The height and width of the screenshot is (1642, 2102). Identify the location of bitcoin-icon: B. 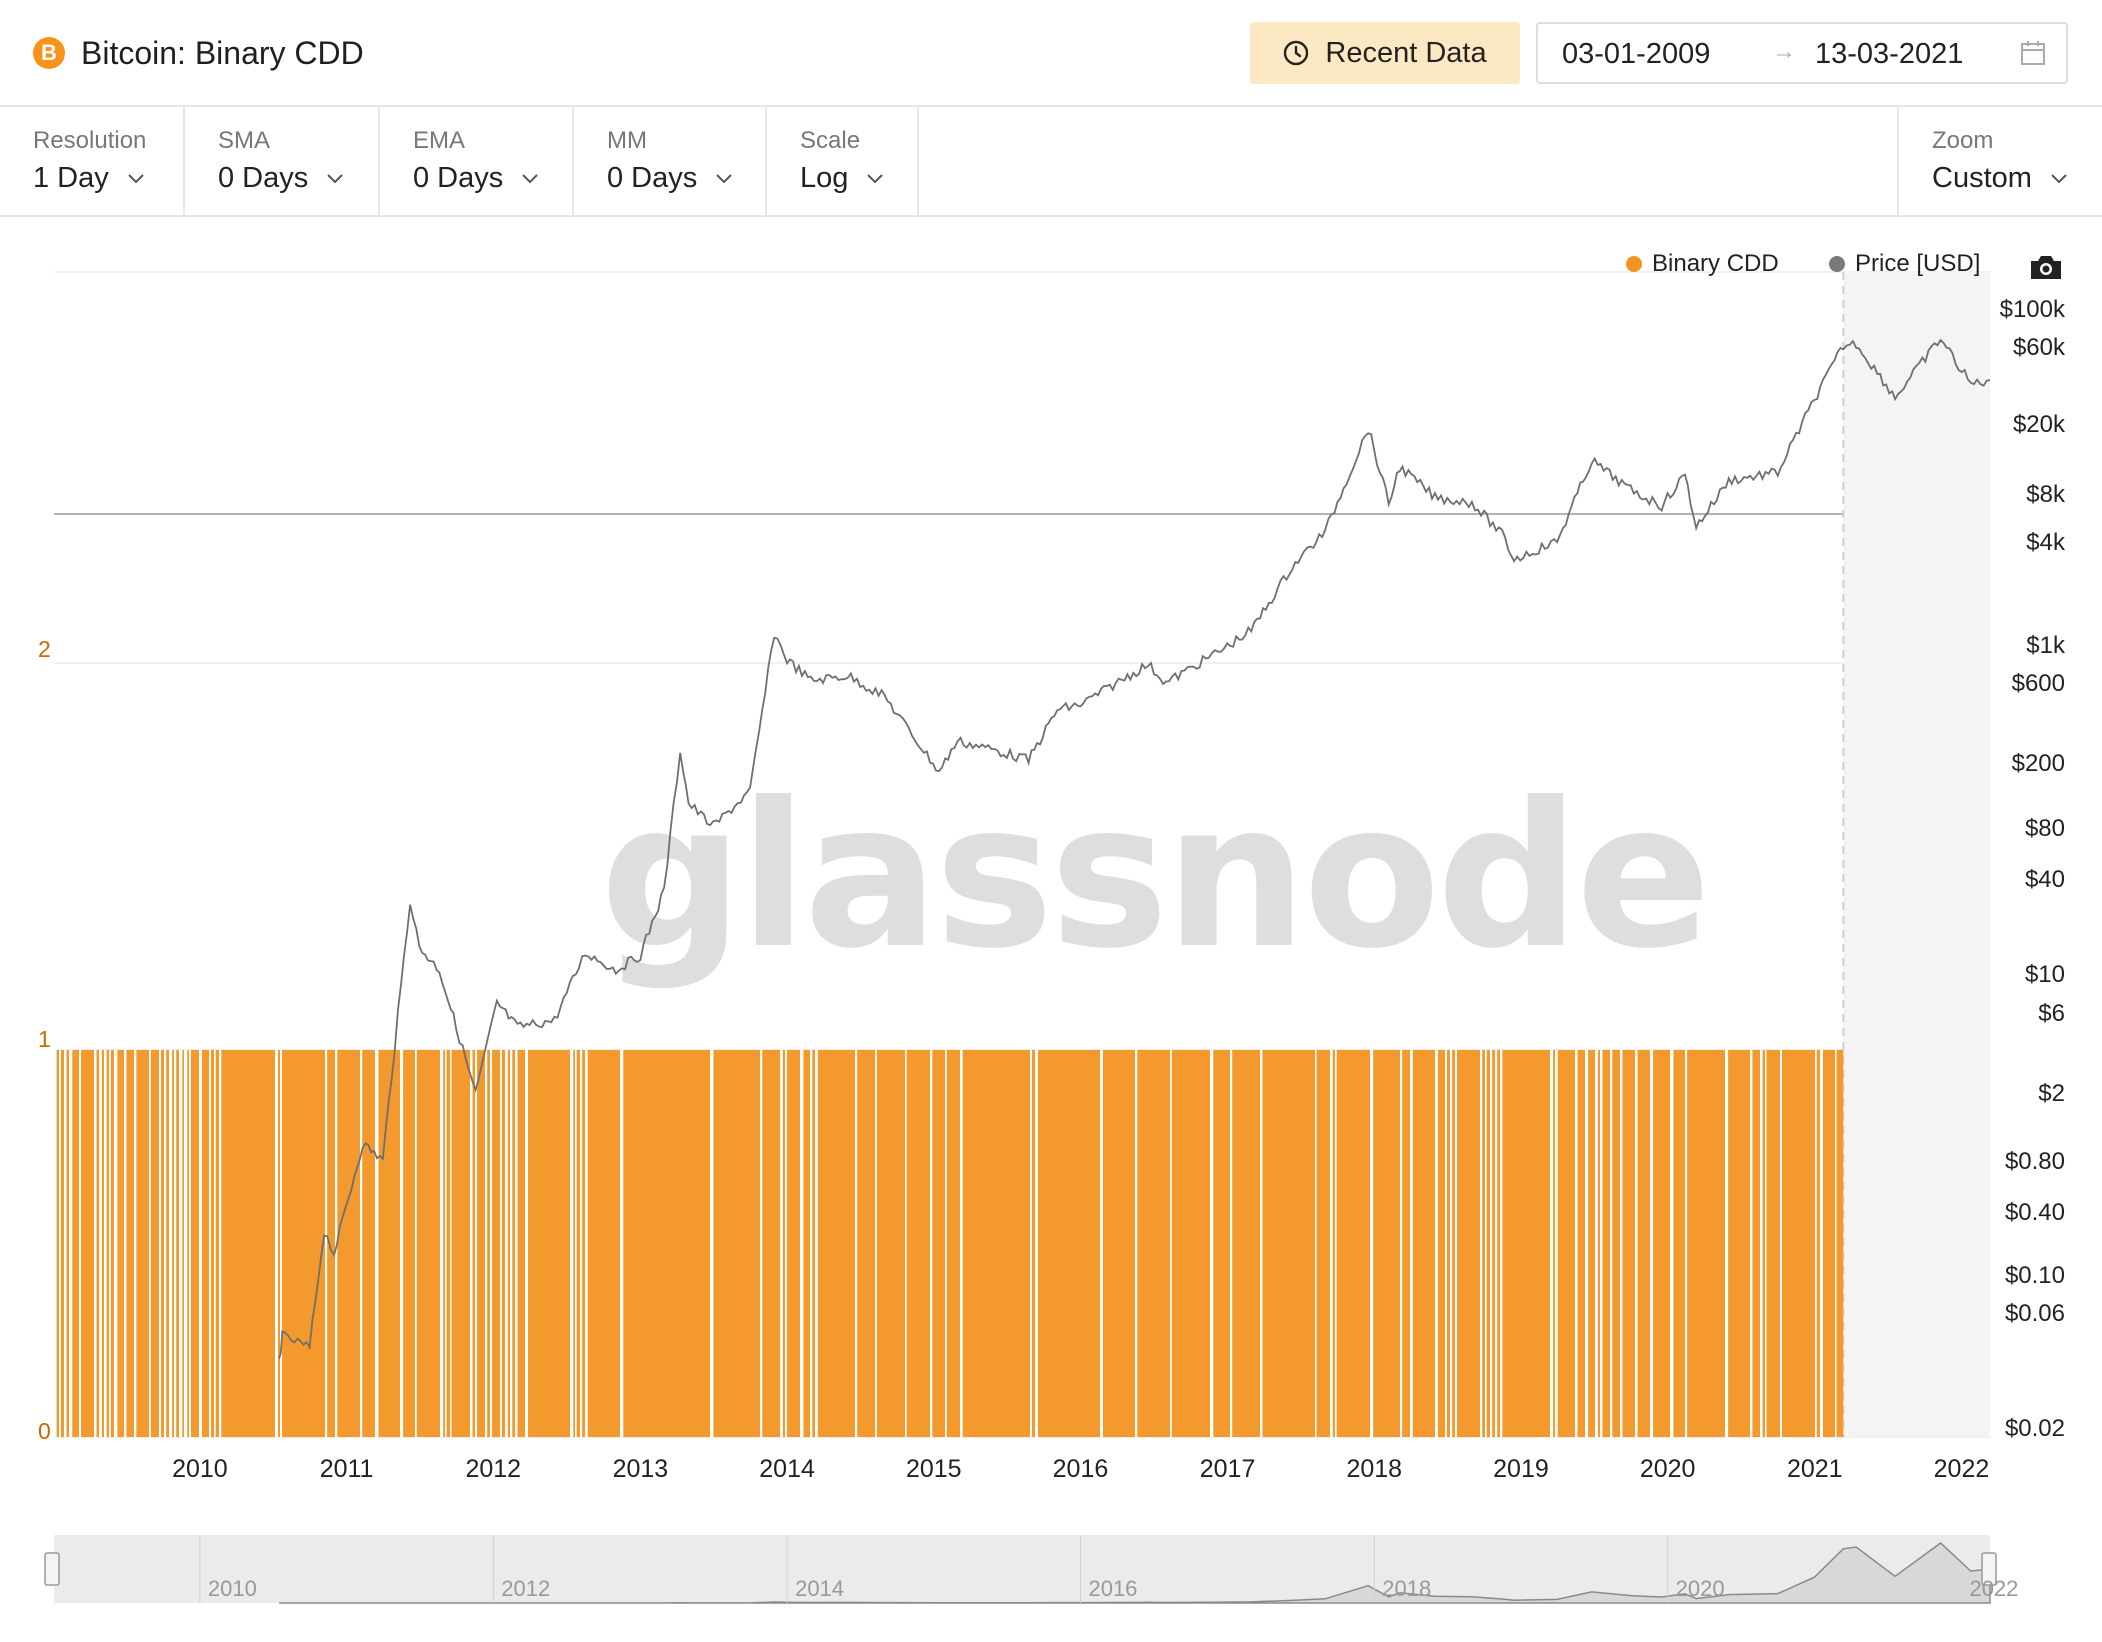
(49, 53).